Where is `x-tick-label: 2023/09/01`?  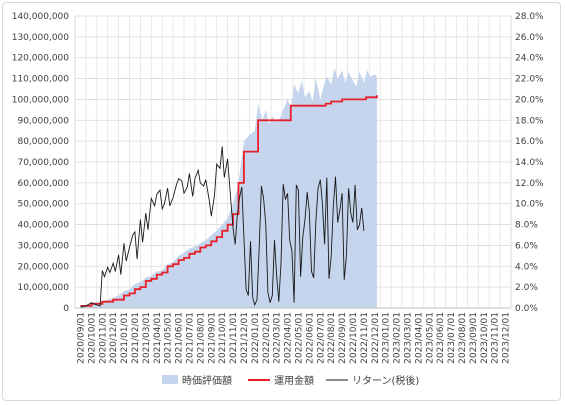 x-tick-label: 2023/09/01 is located at coordinates (474, 338).